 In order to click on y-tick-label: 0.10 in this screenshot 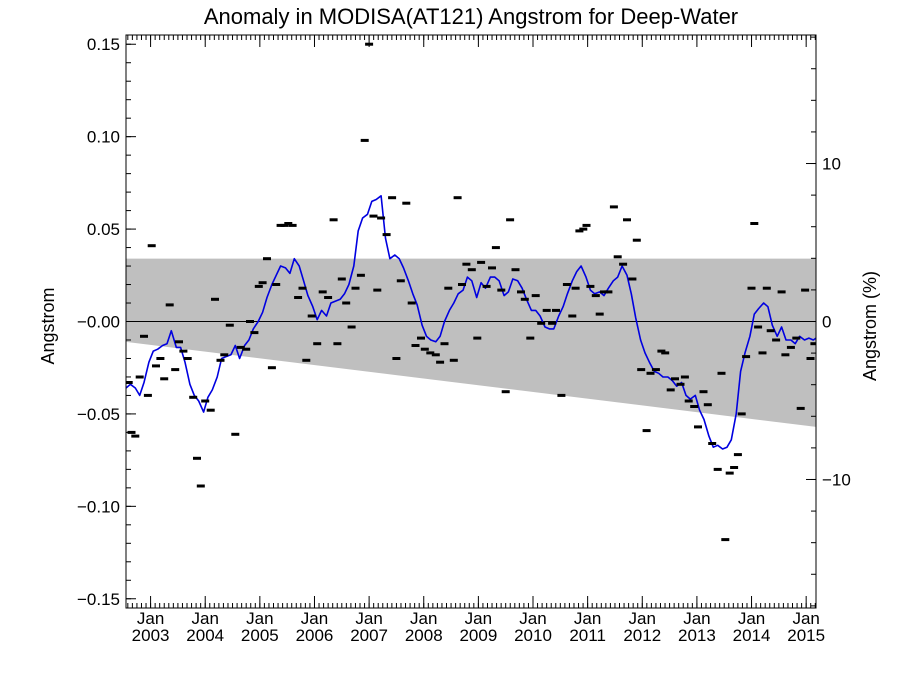, I will do `click(103, 137)`.